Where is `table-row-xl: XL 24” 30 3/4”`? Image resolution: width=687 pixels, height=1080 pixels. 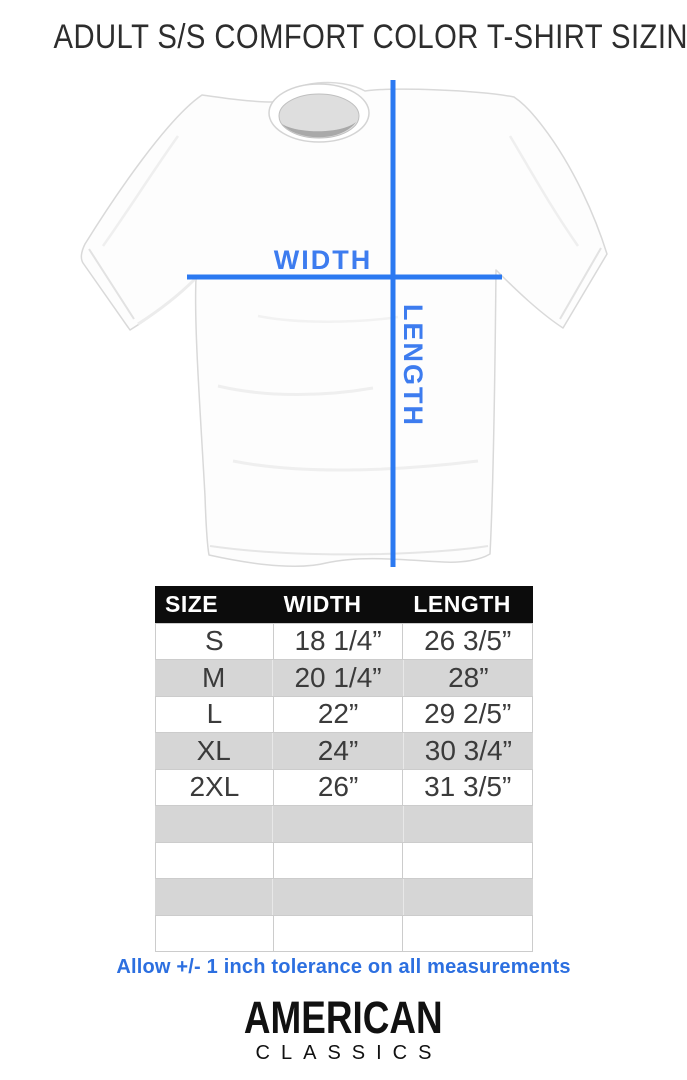 table-row-xl: XL 24” 30 3/4” is located at coordinates (344, 750).